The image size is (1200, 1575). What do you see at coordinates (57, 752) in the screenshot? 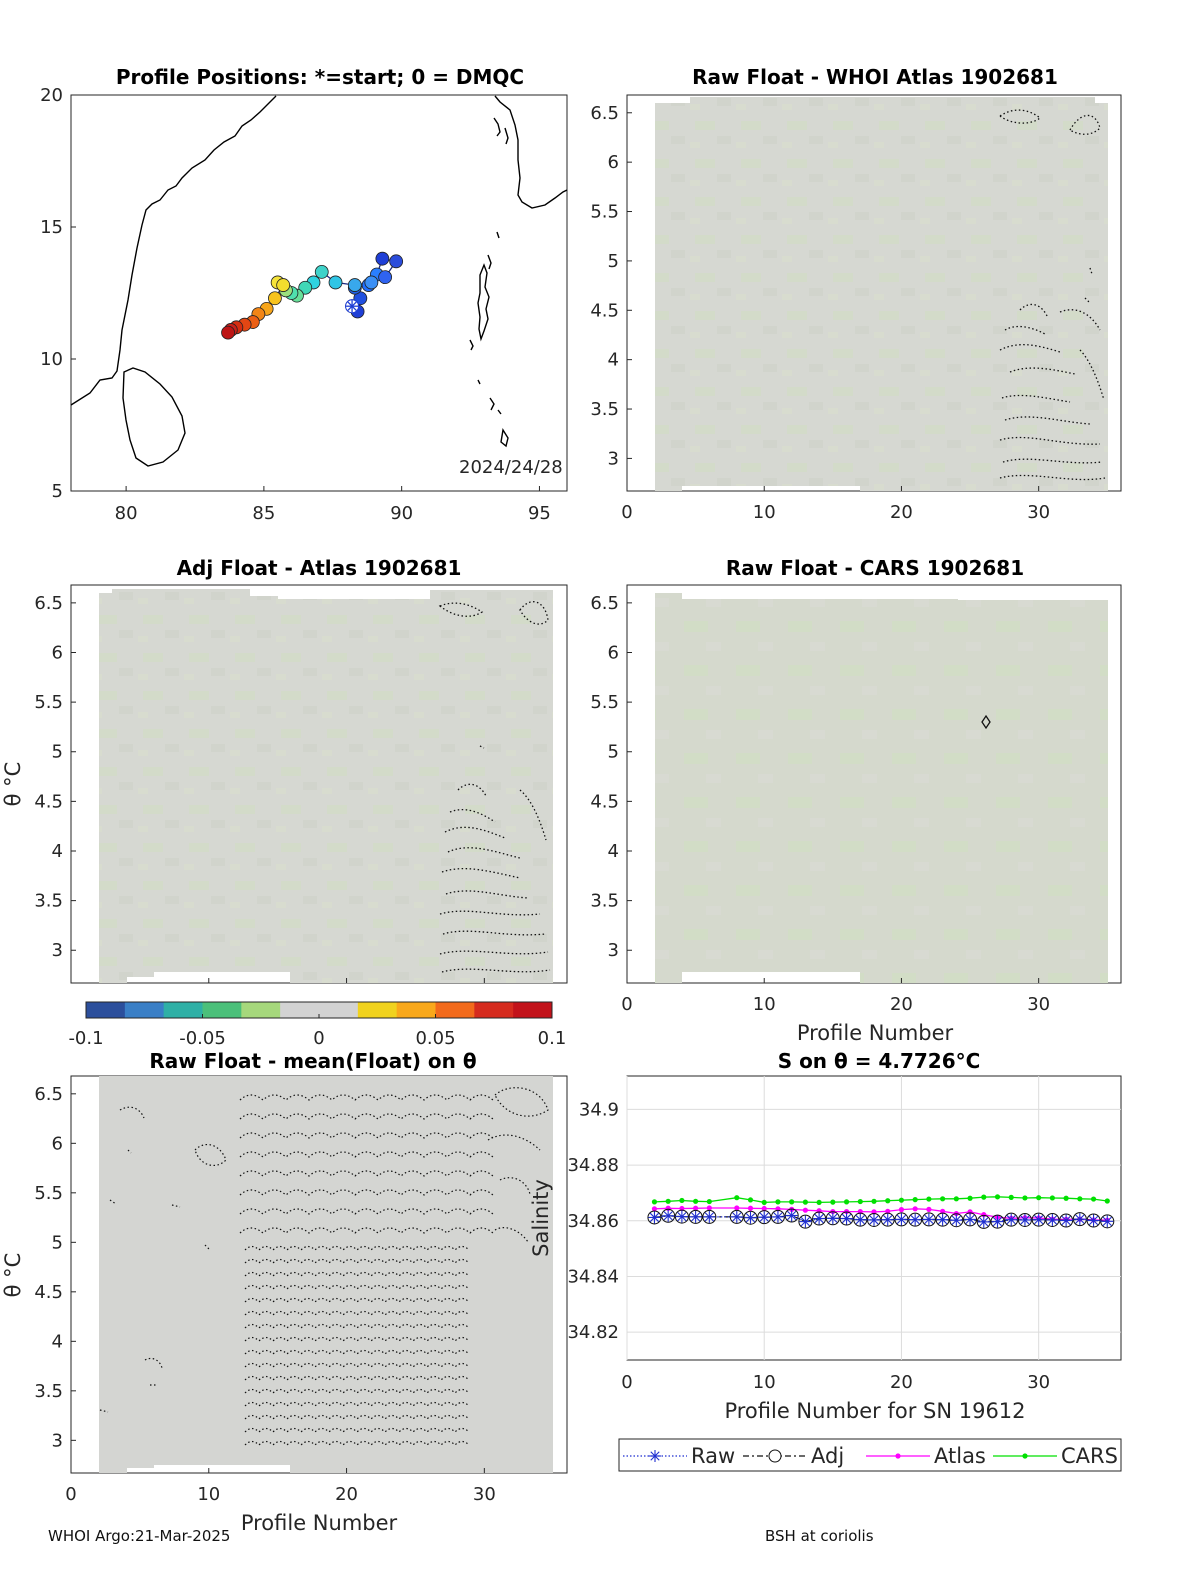
I see `adj-atlas-ytick-label: 5` at bounding box center [57, 752].